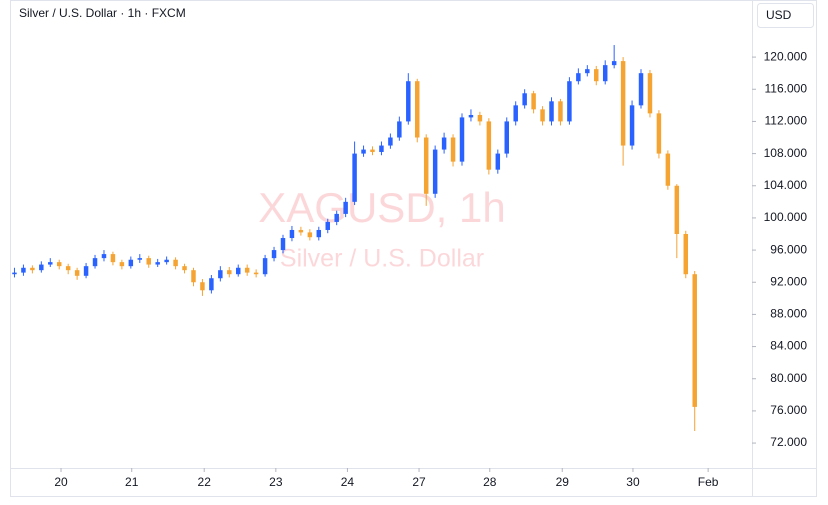  What do you see at coordinates (788, 281) in the screenshot?
I see `y-tick-label: 92.000` at bounding box center [788, 281].